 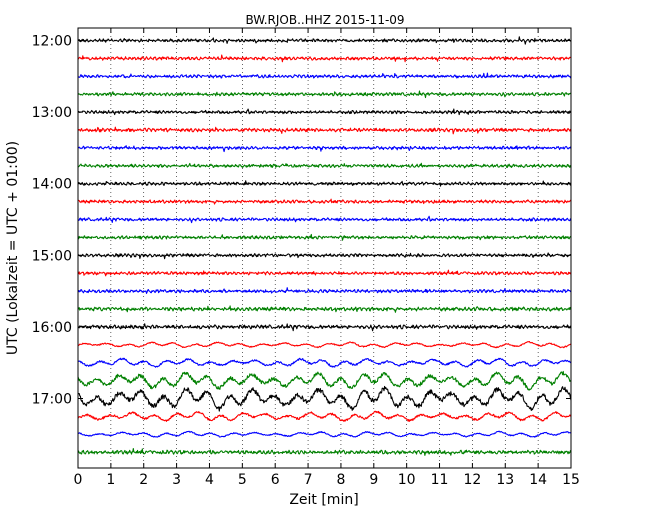 What do you see at coordinates (13, 248) in the screenshot?
I see `y-axis-label: UTC (Lokalzeit = UTC + 01:00)` at bounding box center [13, 248].